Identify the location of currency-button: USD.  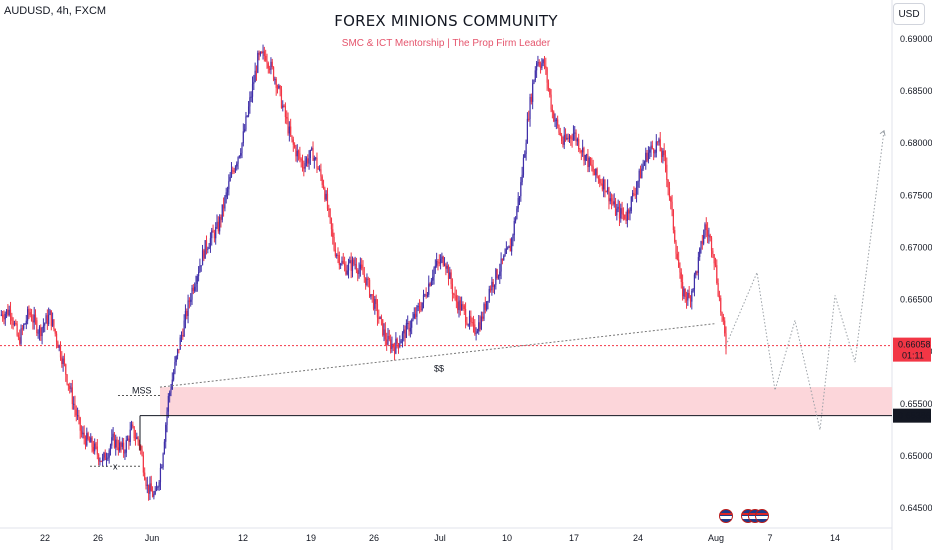
(909, 14).